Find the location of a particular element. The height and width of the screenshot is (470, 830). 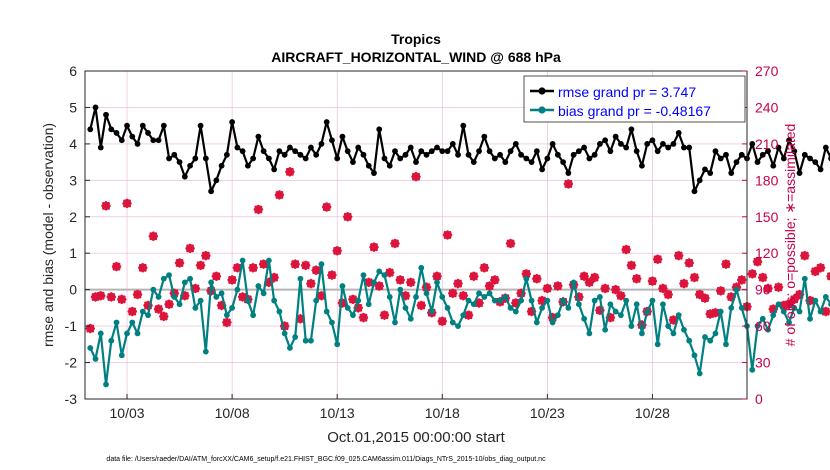

y-right-tick-label: 210 is located at coordinates (767, 144).